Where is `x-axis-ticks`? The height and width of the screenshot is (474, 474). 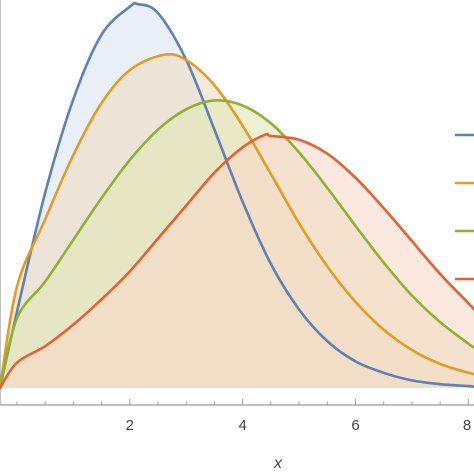 x-axis-ticks is located at coordinates (242, 402).